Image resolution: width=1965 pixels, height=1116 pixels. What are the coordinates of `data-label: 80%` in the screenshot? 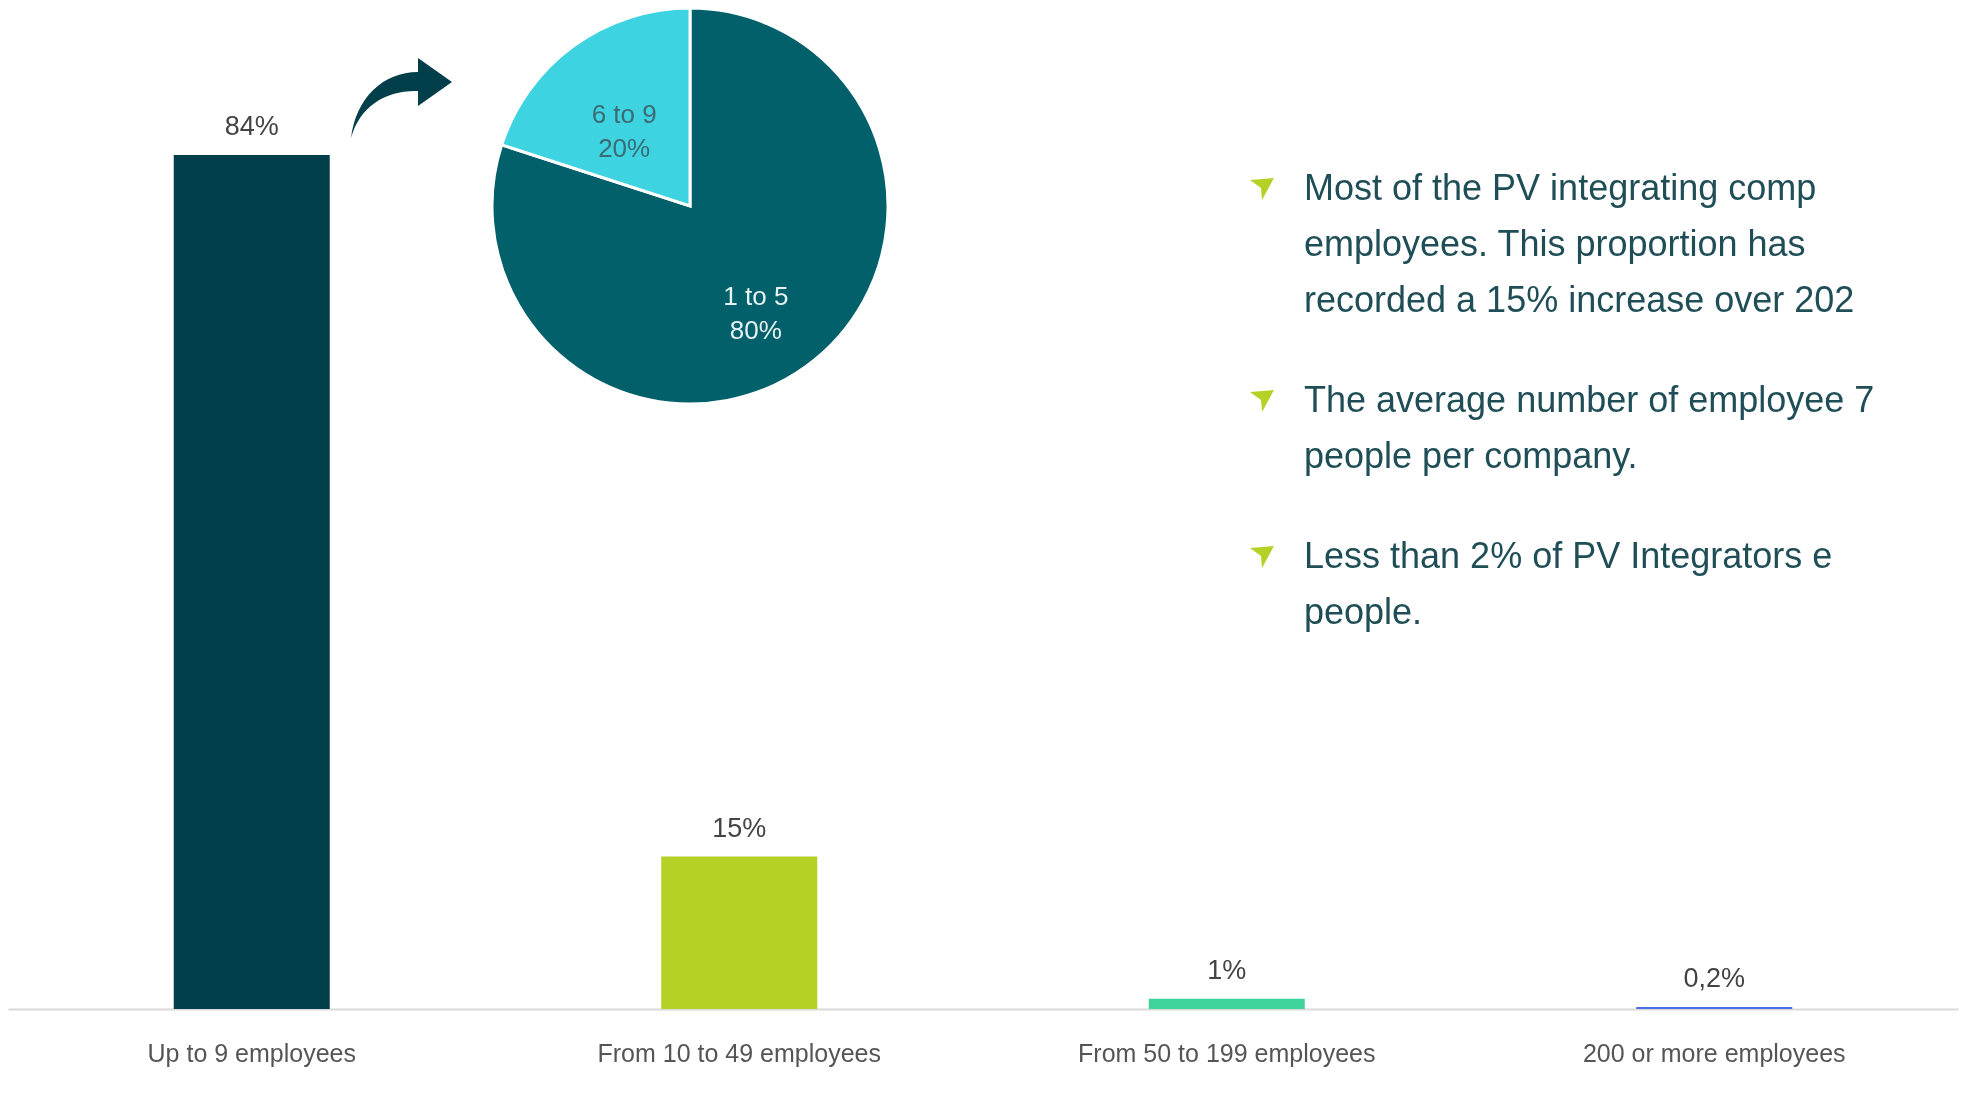 It's located at (755, 329).